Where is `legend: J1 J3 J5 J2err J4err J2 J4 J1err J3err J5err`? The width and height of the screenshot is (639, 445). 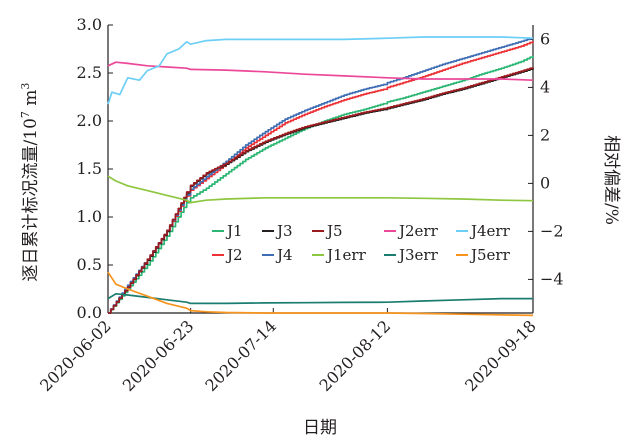 legend: J1 J3 J5 J2err J4err J2 J4 J1err J3err J5err is located at coordinates (361, 243).